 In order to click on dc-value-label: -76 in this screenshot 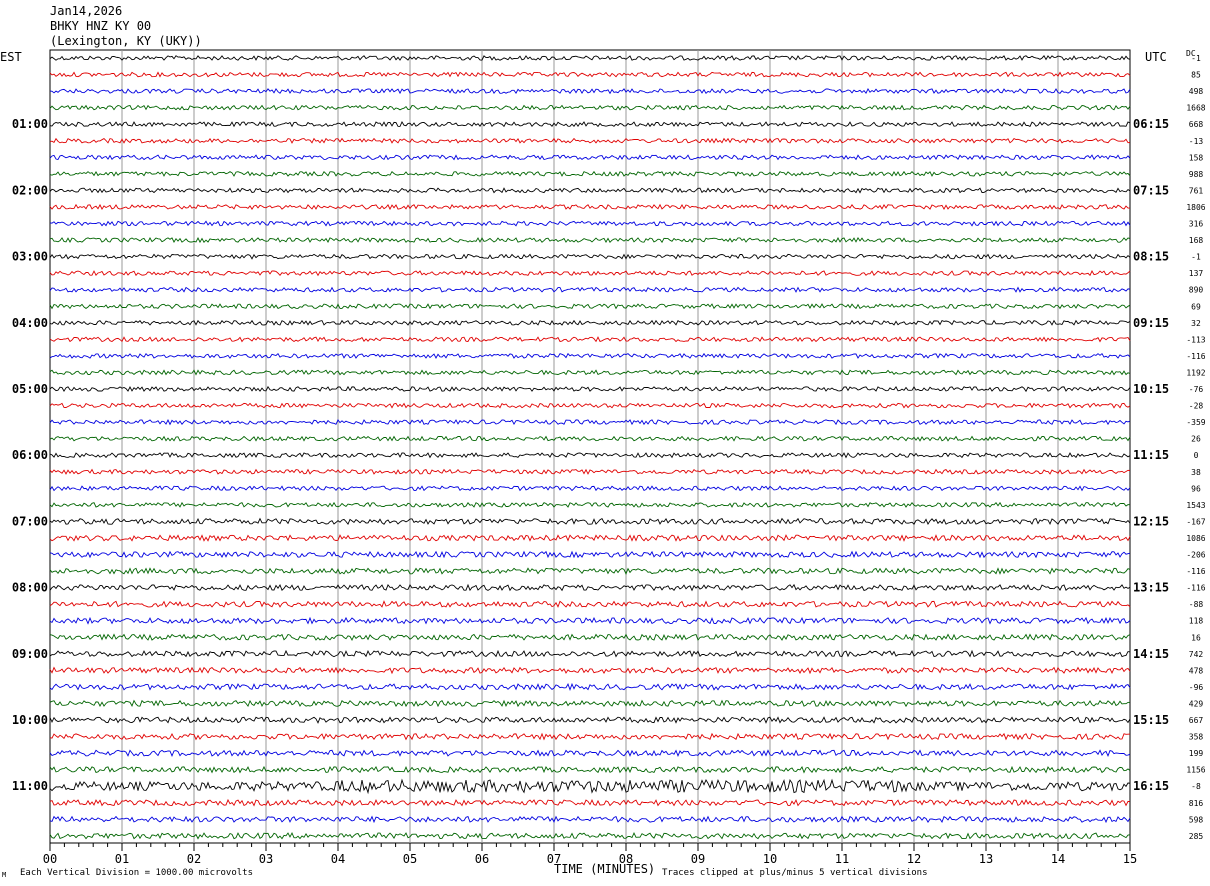, I will do `click(1196, 389)`.